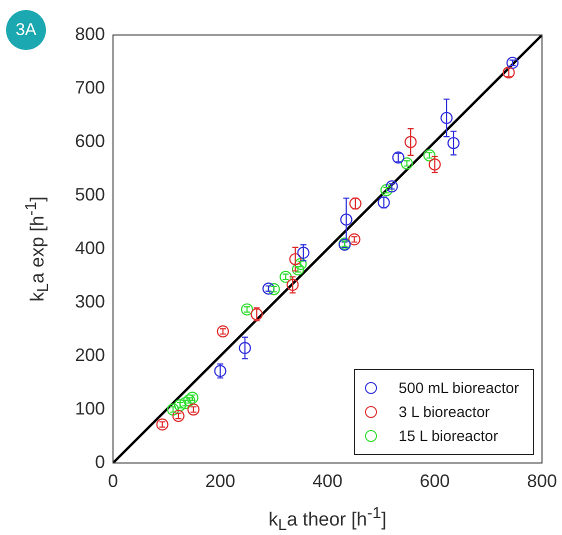 Image resolution: width=562 pixels, height=535 pixels. What do you see at coordinates (26, 30) in the screenshot?
I see `text: 3A` at bounding box center [26, 30].